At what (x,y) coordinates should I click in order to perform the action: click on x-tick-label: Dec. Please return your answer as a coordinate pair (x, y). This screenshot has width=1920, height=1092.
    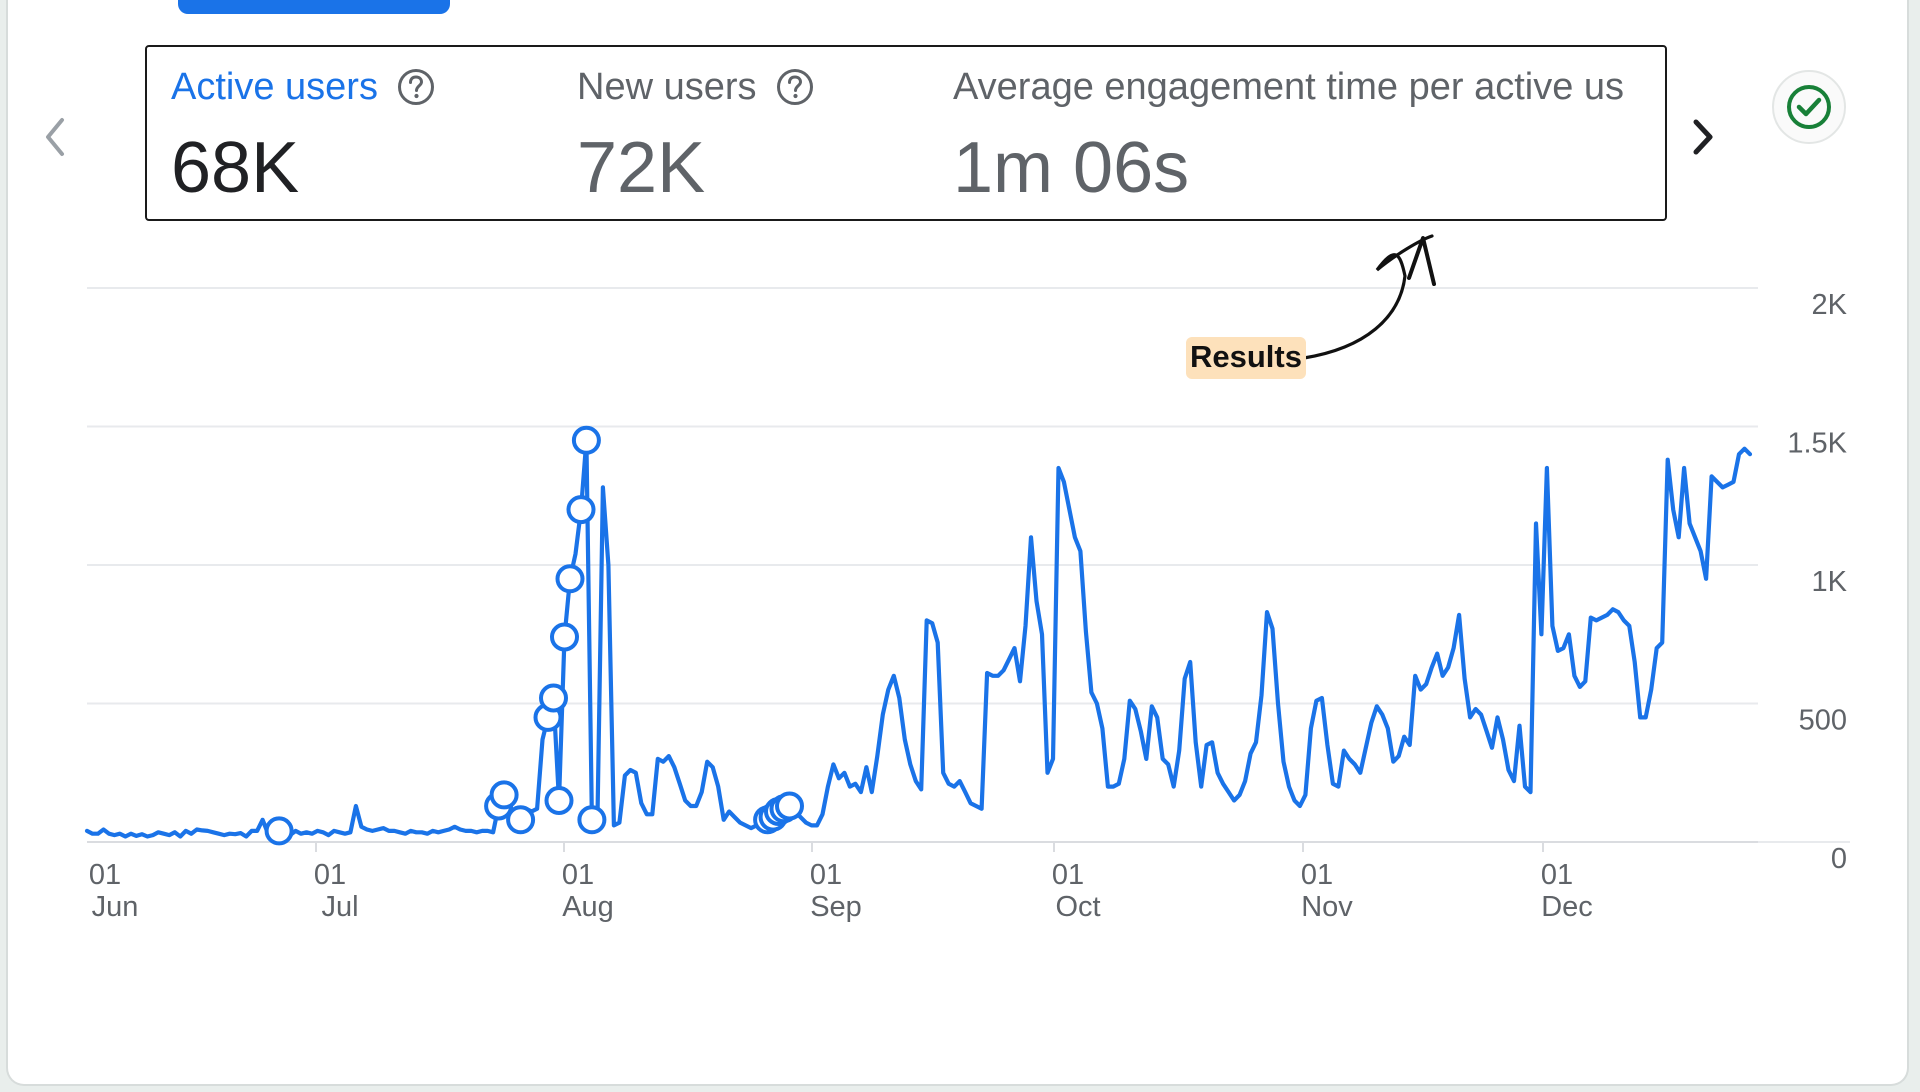
    Looking at the image, I should click on (1567, 907).